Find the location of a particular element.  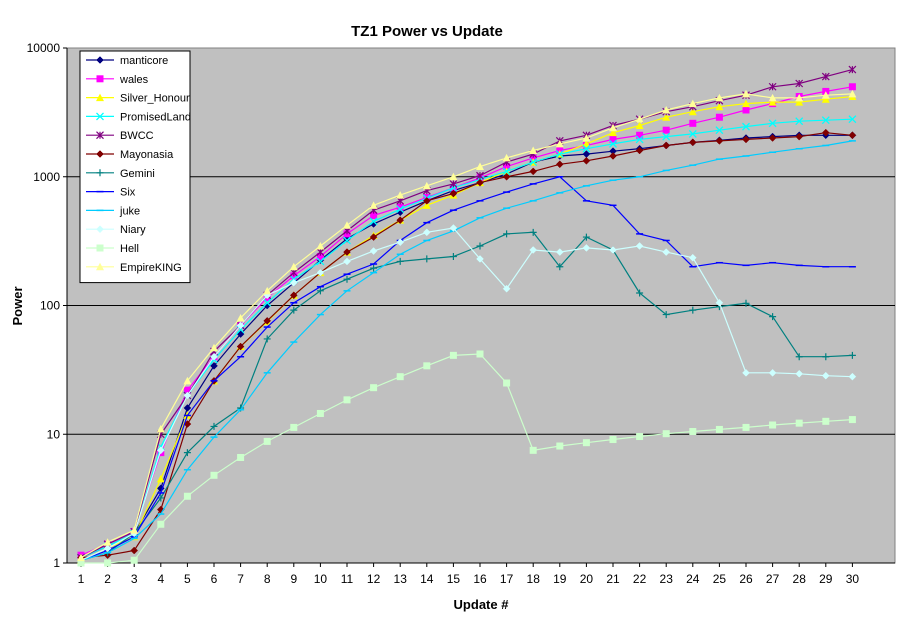

legend-label: Silver_Honour is located at coordinates (155, 99).